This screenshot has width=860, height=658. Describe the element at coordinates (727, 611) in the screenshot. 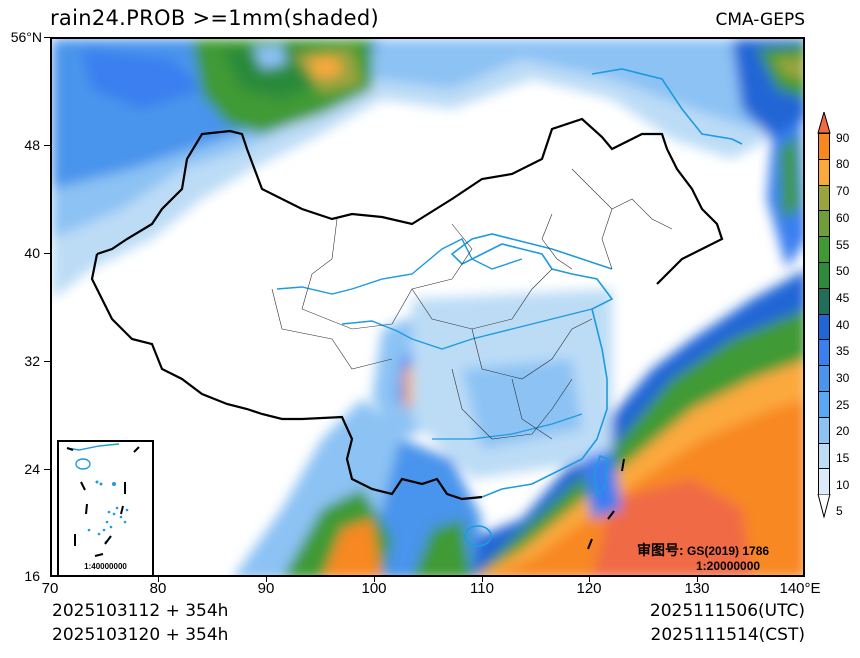

I see `valid-time-utc: 2025111506(UTC)` at that location.